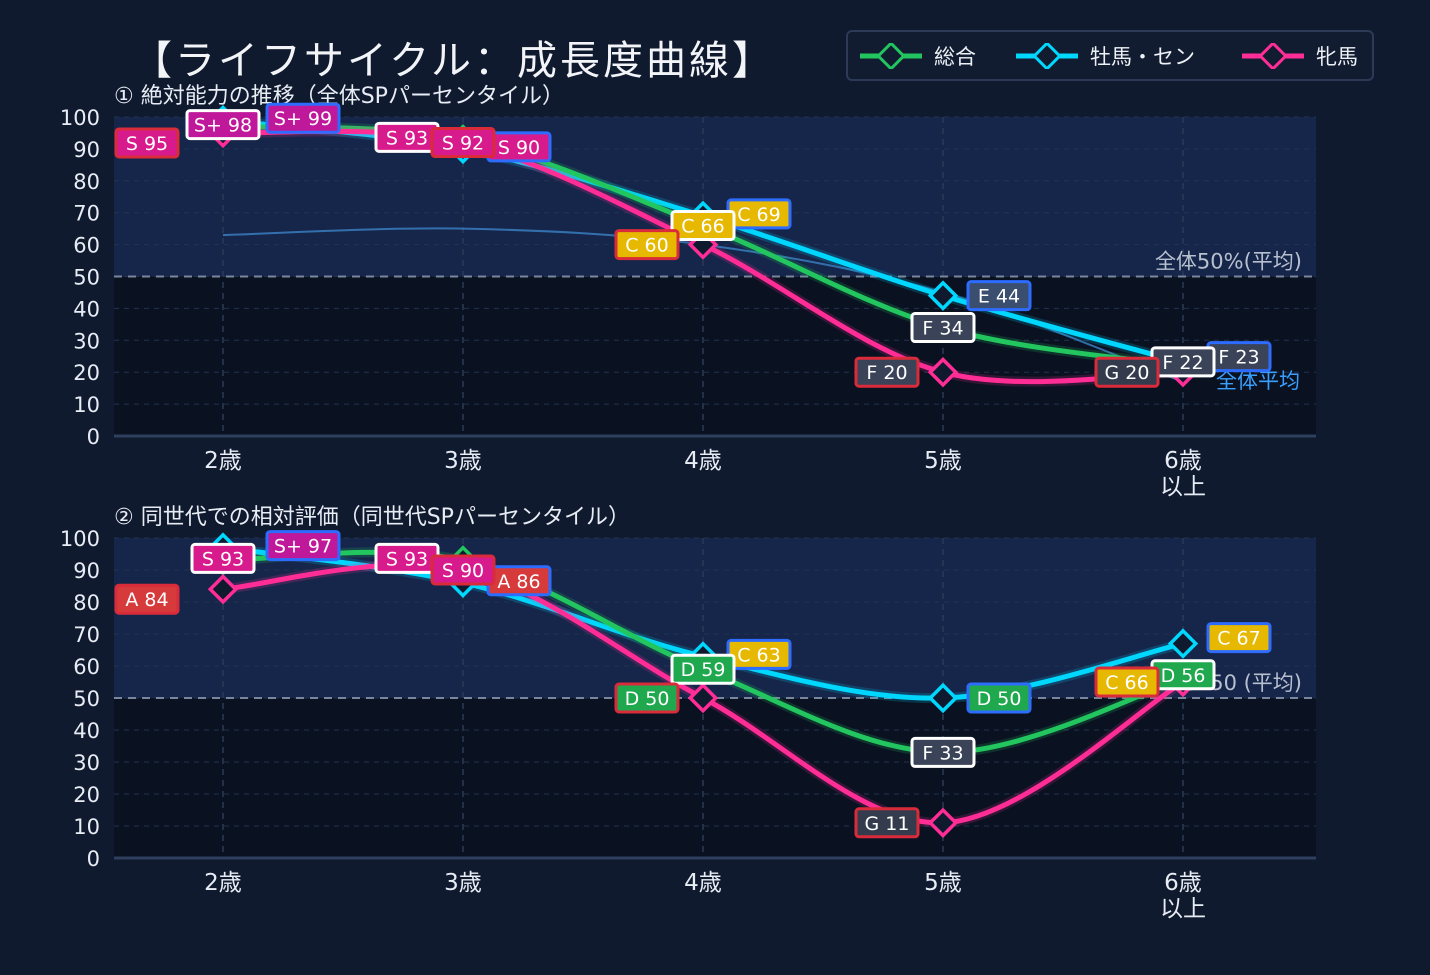  What do you see at coordinates (86, 309) in the screenshot?
I see `y-tick-label: 40` at bounding box center [86, 309].